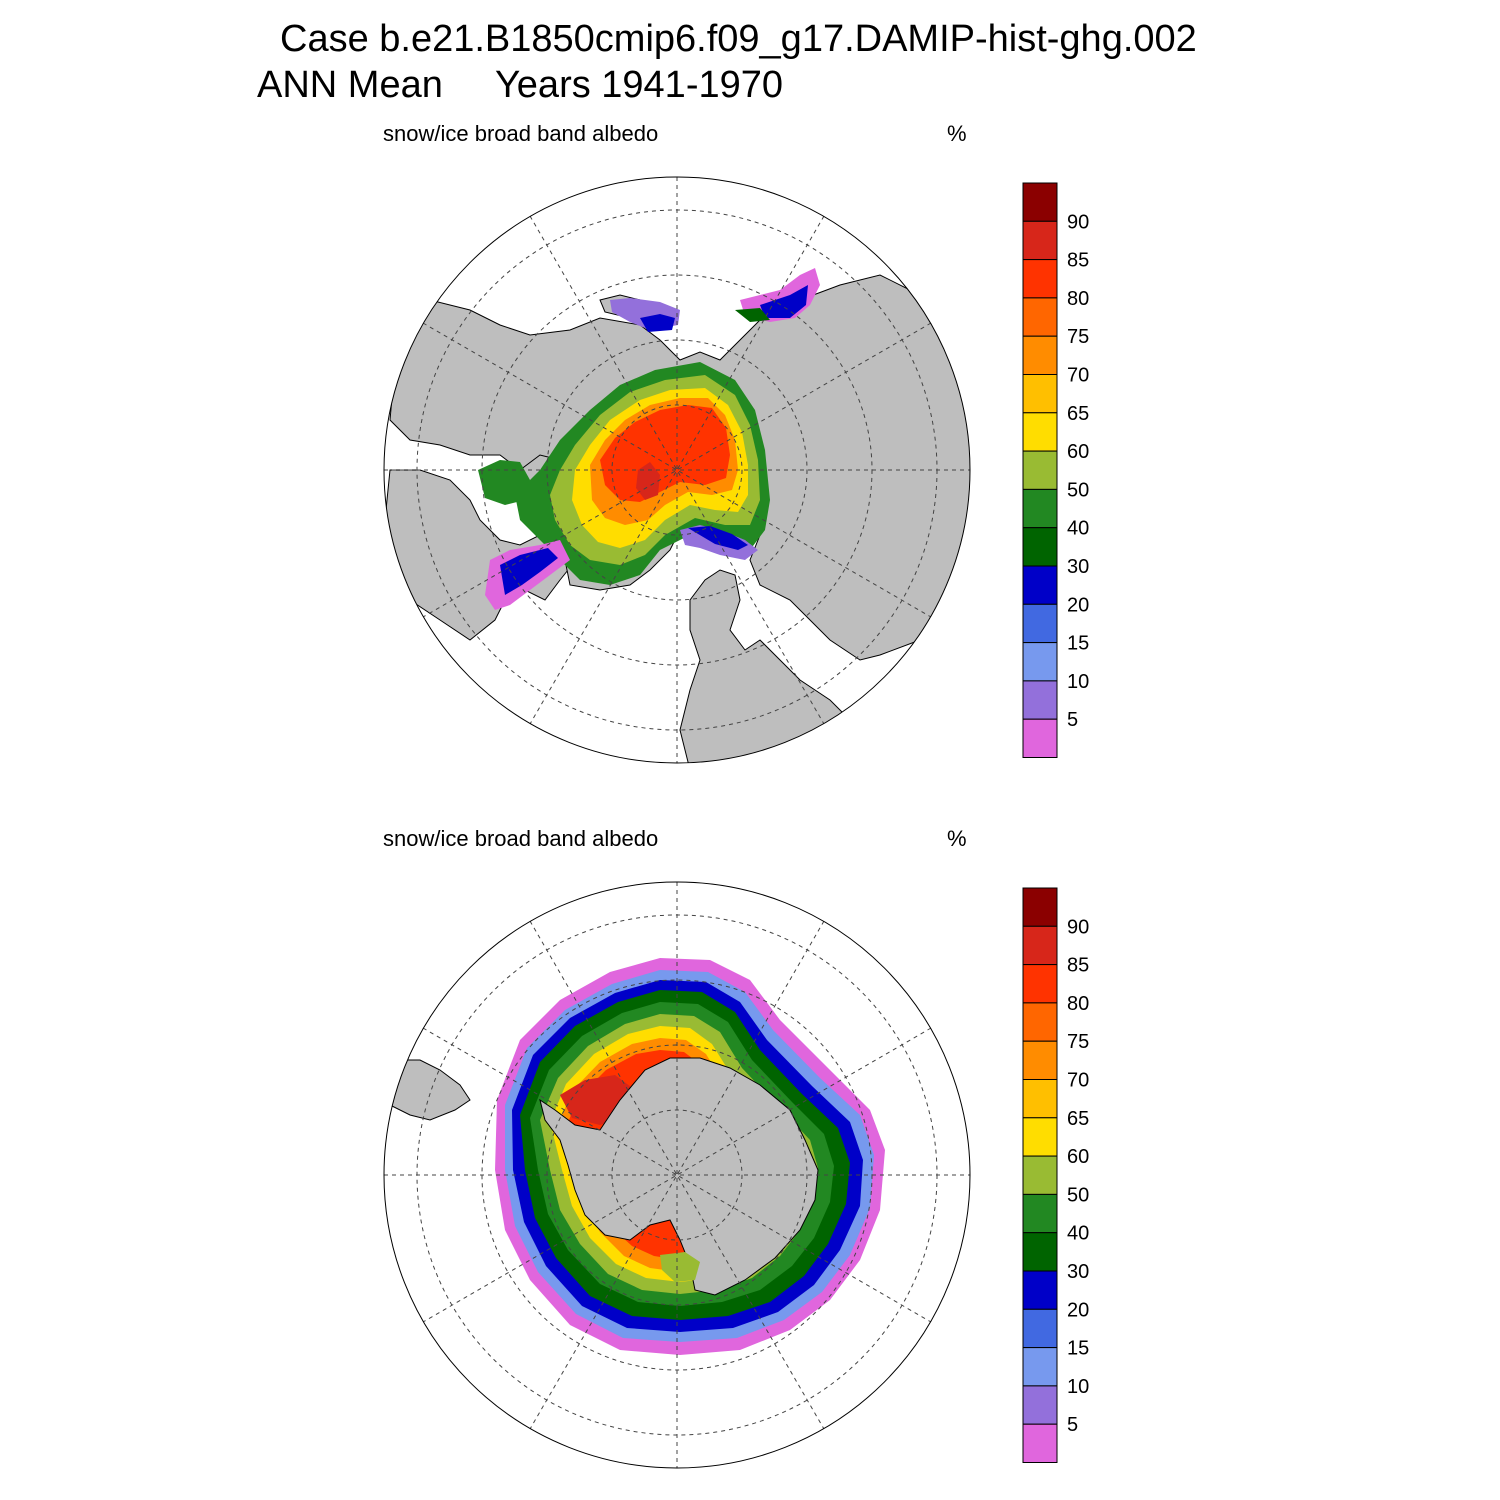 This screenshot has height=1500, width=1500. I want to click on south-colorbar-tick-label: 50, so click(1078, 1195).